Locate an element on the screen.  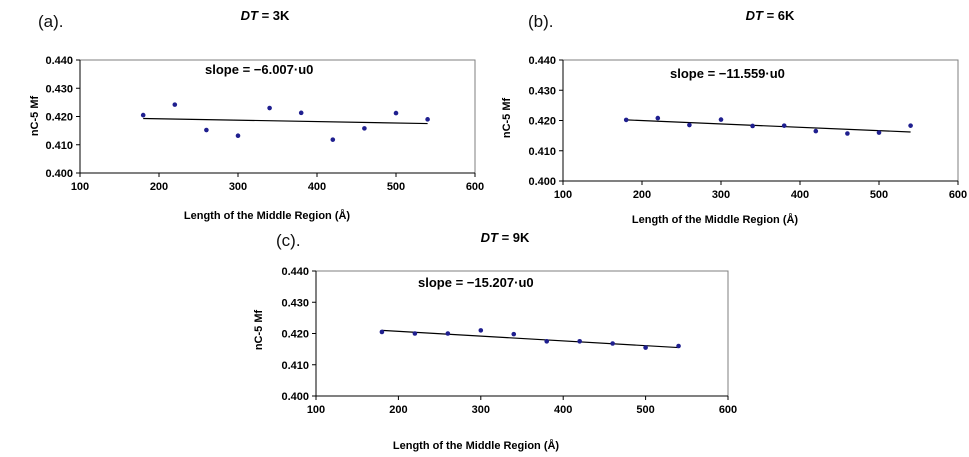
chart-title: DT = 3K is located at coordinates (265, 15).